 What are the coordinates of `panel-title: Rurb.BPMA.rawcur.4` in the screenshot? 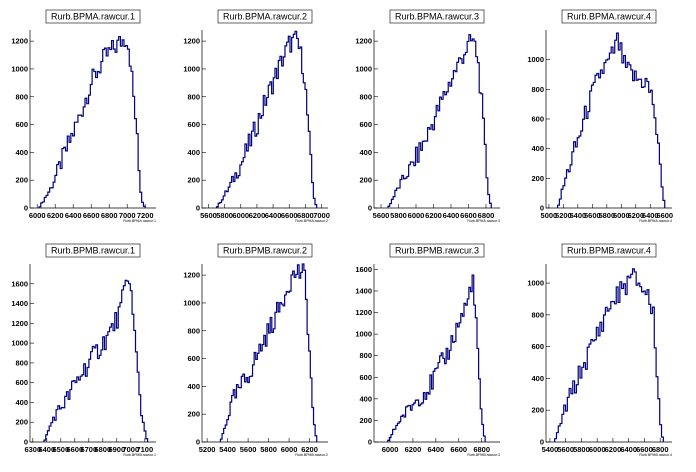 It's located at (609, 17).